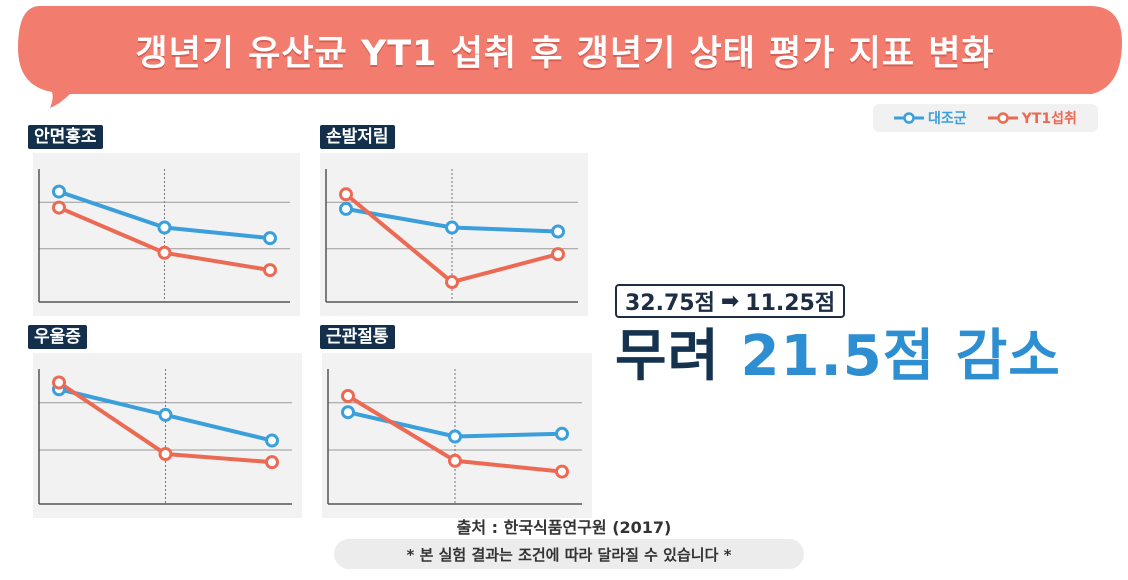  What do you see at coordinates (57, 337) in the screenshot?
I see `chart-title-depression: 우울증` at bounding box center [57, 337].